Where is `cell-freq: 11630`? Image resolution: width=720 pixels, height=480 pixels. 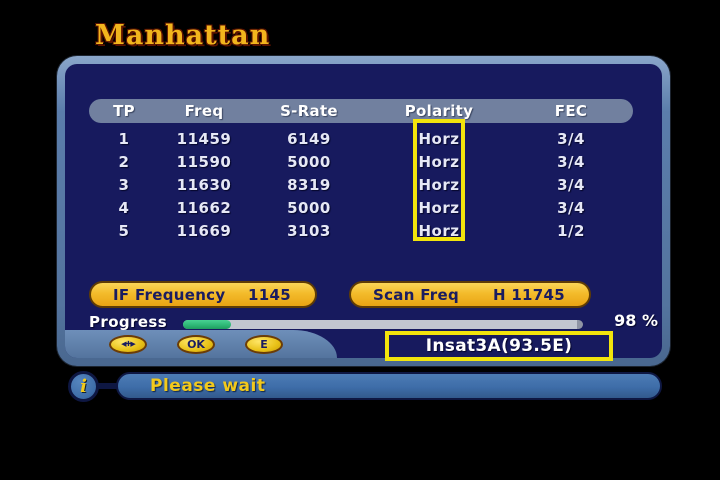
cell-freq: 11630 is located at coordinates (204, 184).